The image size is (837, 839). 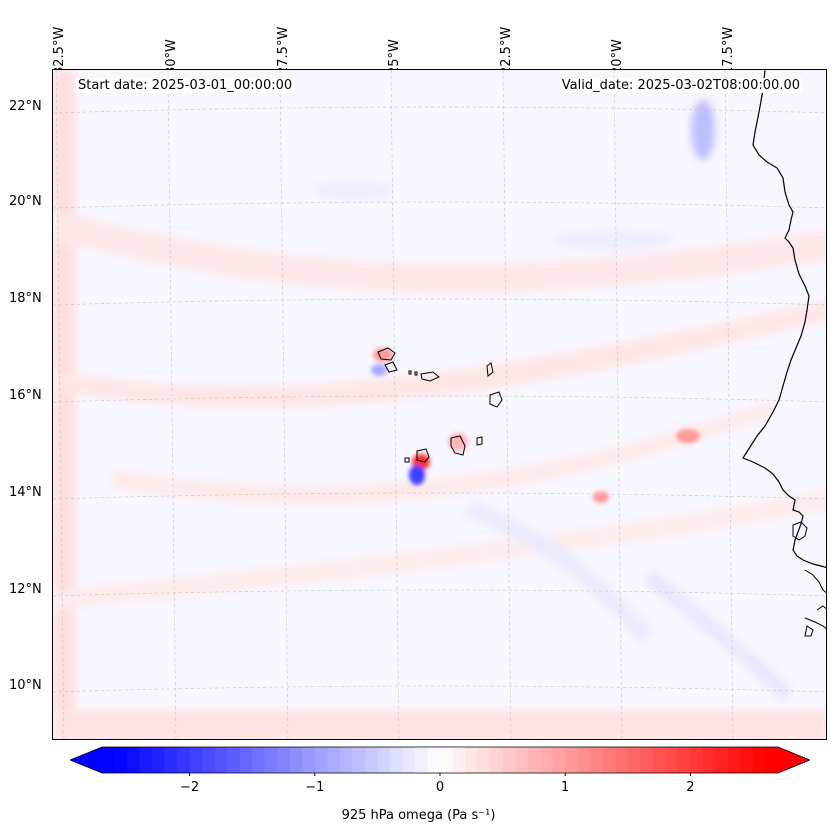 I want to click on lat-label: 10°N, so click(x=25, y=685).